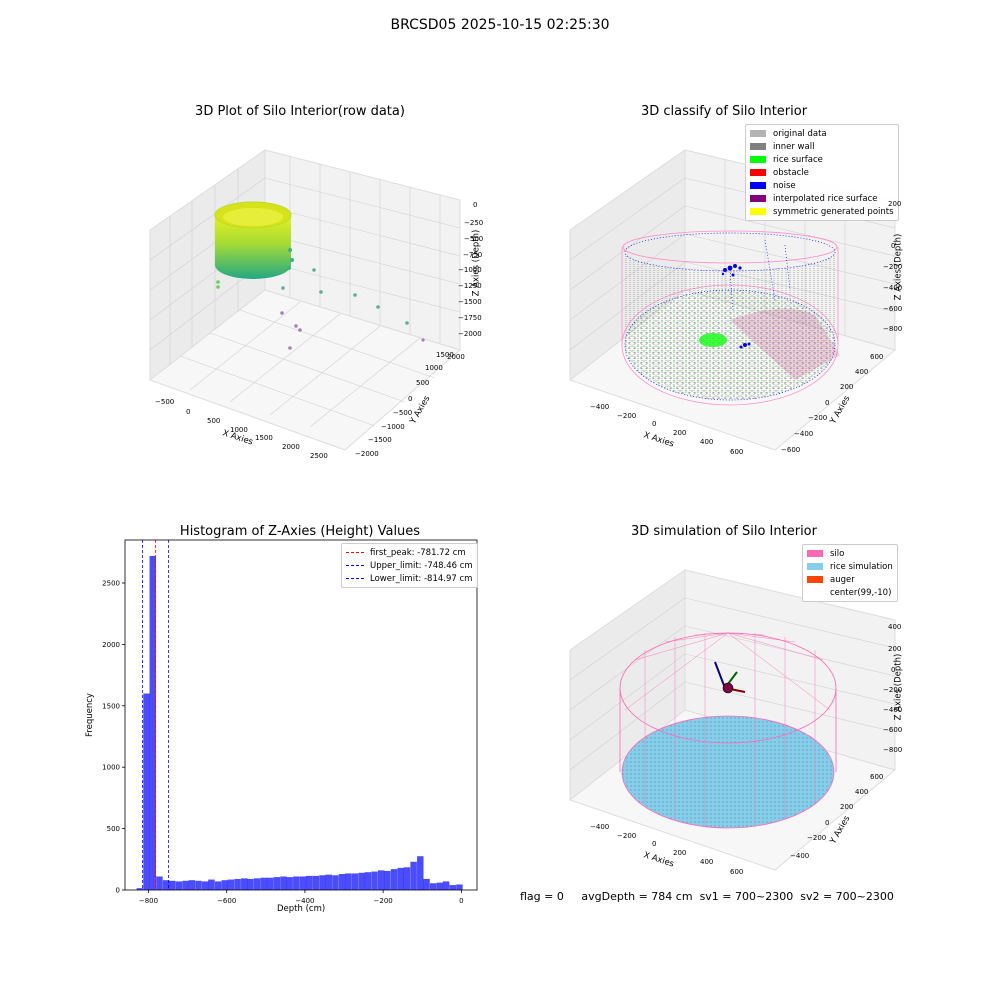 The image size is (1000, 1000). What do you see at coordinates (893, 670) in the screenshot?
I see `simulation-ztick: 0` at bounding box center [893, 670].